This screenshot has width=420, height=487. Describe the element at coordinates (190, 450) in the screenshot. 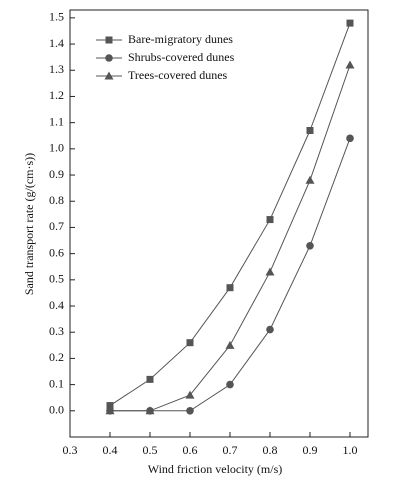

I see `x-tick-label: 0.6` at that location.